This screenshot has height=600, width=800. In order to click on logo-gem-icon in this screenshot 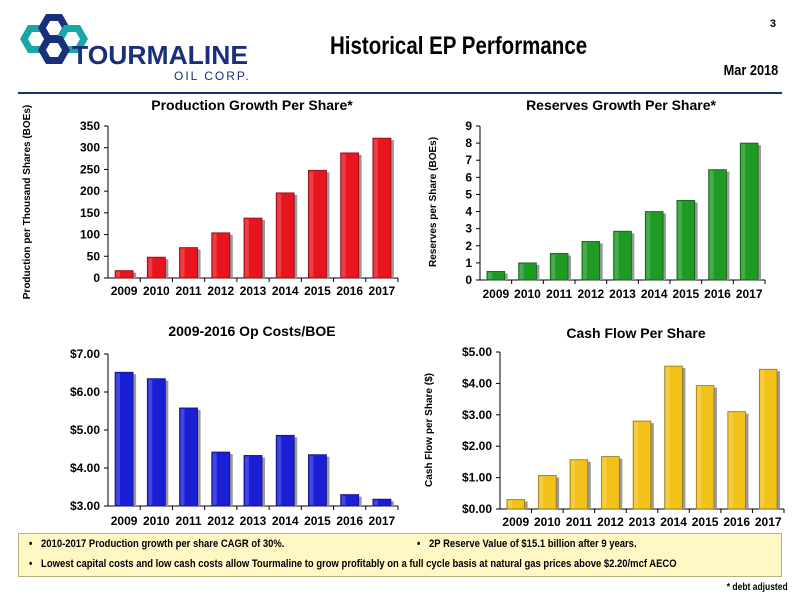, I will do `click(54, 39)`.